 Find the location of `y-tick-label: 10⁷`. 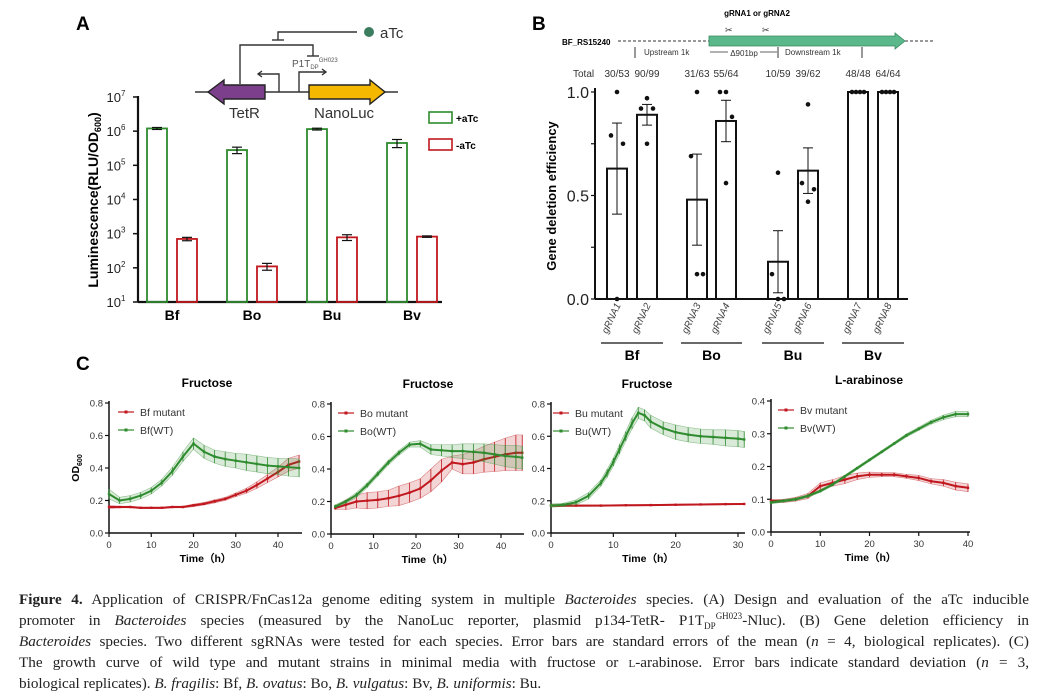

y-tick-label: 10⁷ is located at coordinates (116, 97).